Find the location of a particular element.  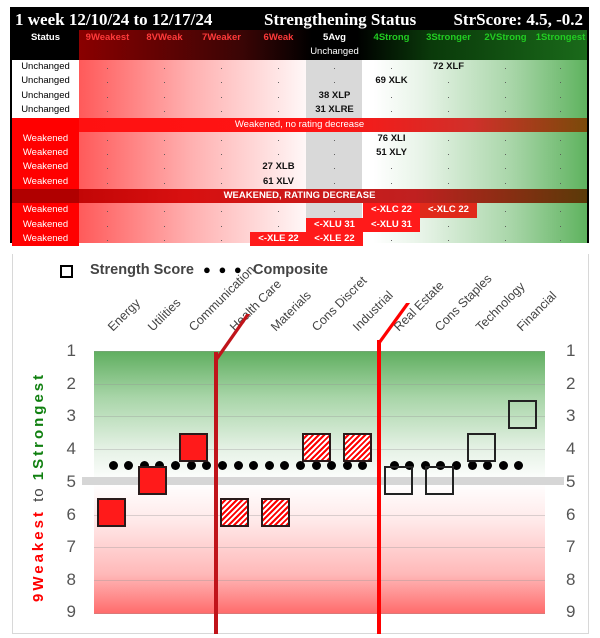

y-axis-title-weak: 9Weakest is located at coordinates (38, 555).